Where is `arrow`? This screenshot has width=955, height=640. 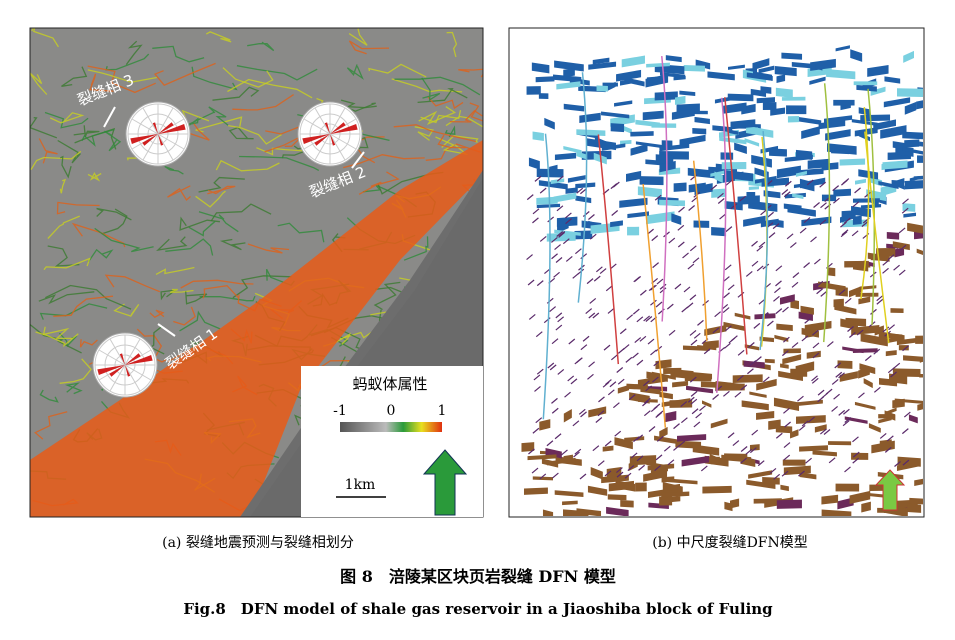
arrow is located at coordinates (166, 330).